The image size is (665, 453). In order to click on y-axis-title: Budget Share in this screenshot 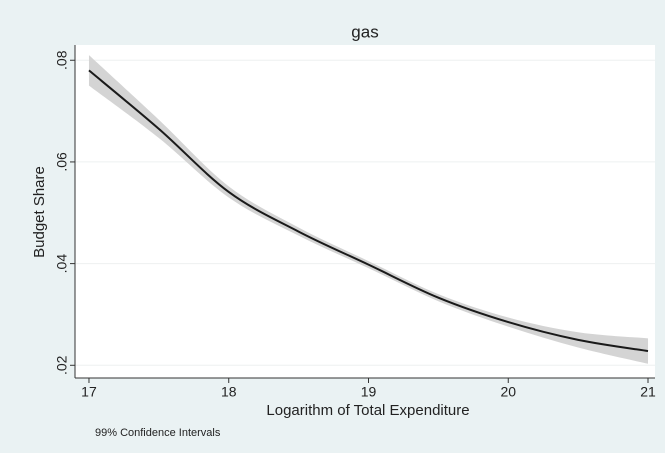, I will do `click(39, 212)`.